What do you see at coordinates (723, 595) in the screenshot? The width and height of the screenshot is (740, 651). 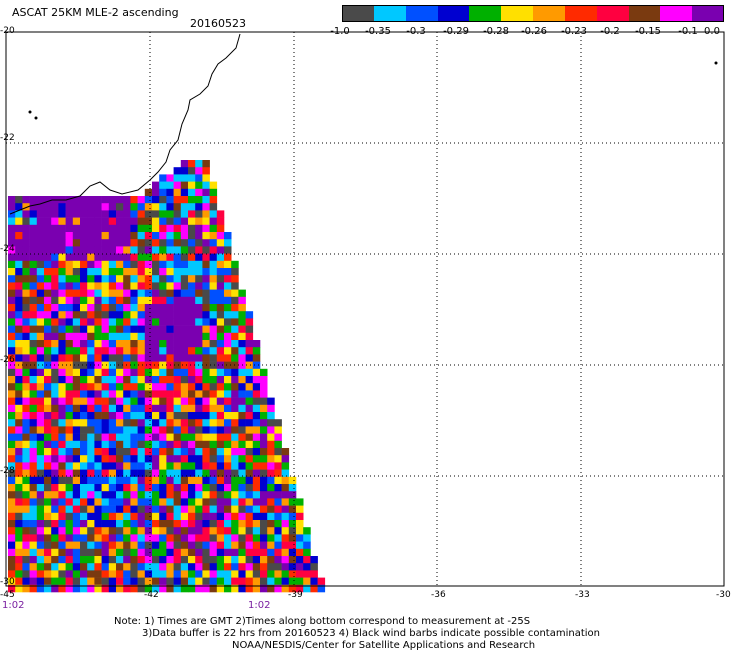 I see `lon-tick-label: -30` at bounding box center [723, 595].